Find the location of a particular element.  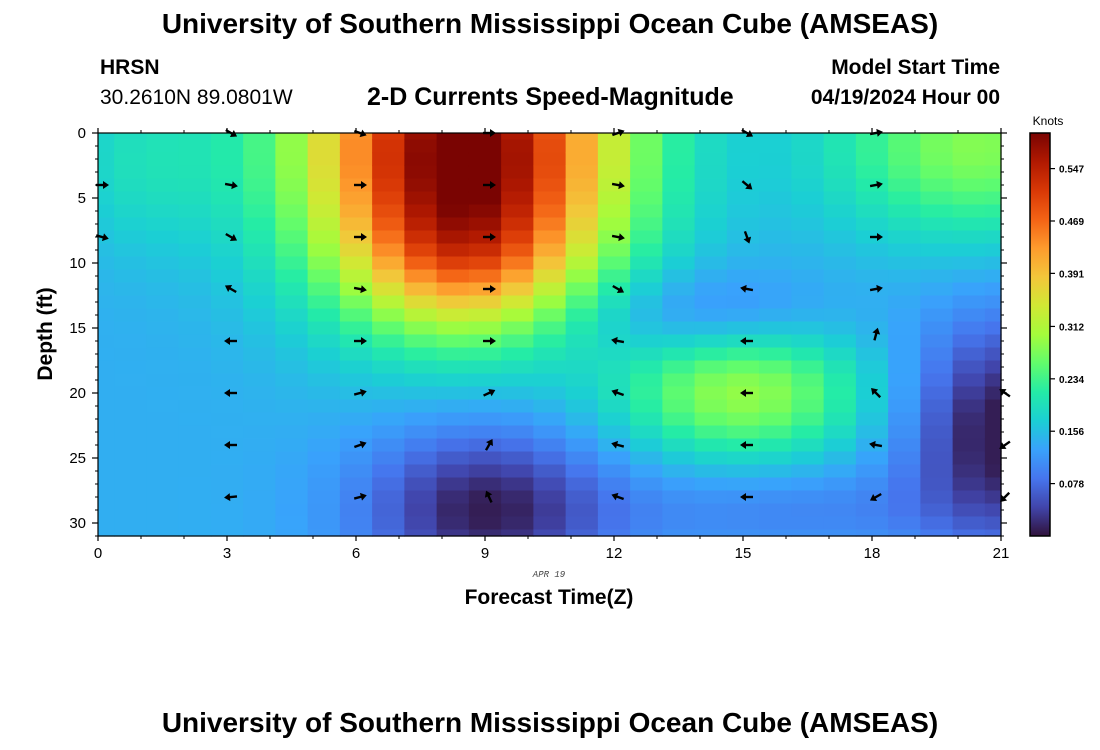

model-start-date: 04/19/2024 Hour 00 is located at coordinates (905, 97).